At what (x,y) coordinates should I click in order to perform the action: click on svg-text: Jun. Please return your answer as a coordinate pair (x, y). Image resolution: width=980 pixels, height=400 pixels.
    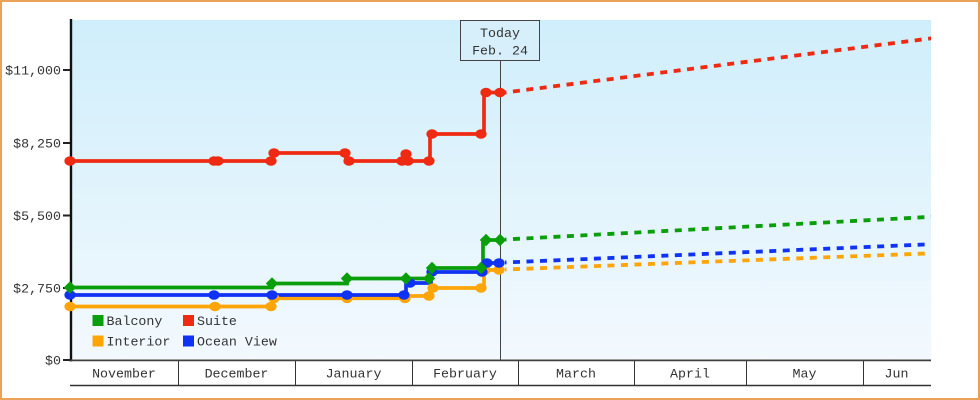
    Looking at the image, I should click on (897, 374).